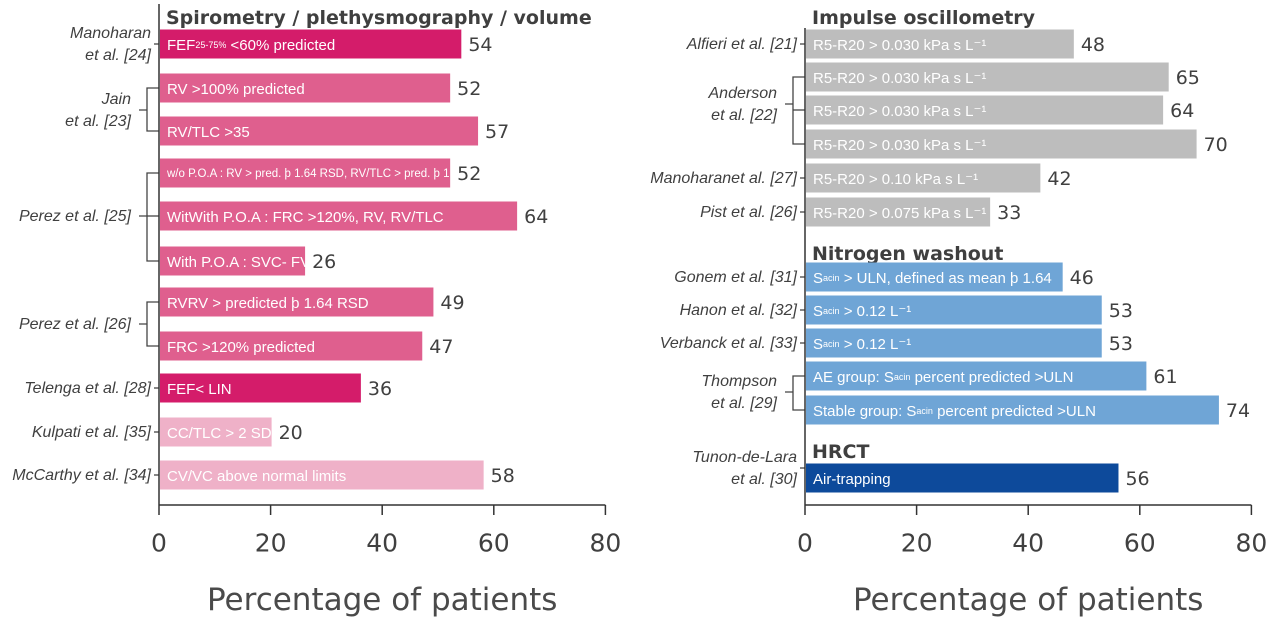  Describe the element at coordinates (723, 178) in the screenshot. I see `study-label: Manoharanet al. [27]` at that location.